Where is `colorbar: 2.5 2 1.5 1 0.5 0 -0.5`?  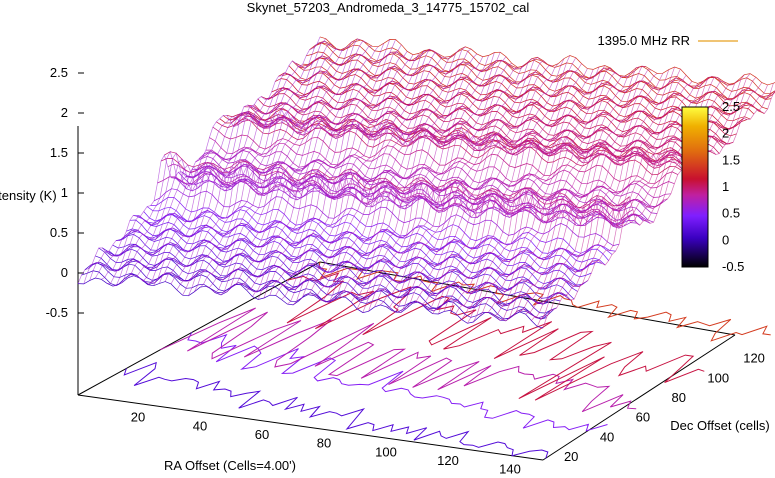
colorbar: 2.5 2 1.5 1 0.5 0 -0.5 is located at coordinates (712, 186).